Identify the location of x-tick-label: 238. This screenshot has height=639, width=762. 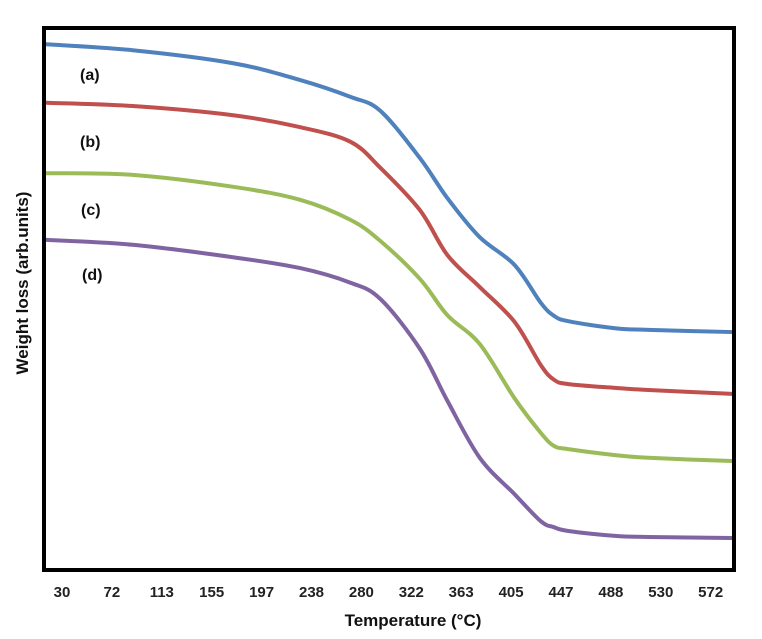
(311, 592).